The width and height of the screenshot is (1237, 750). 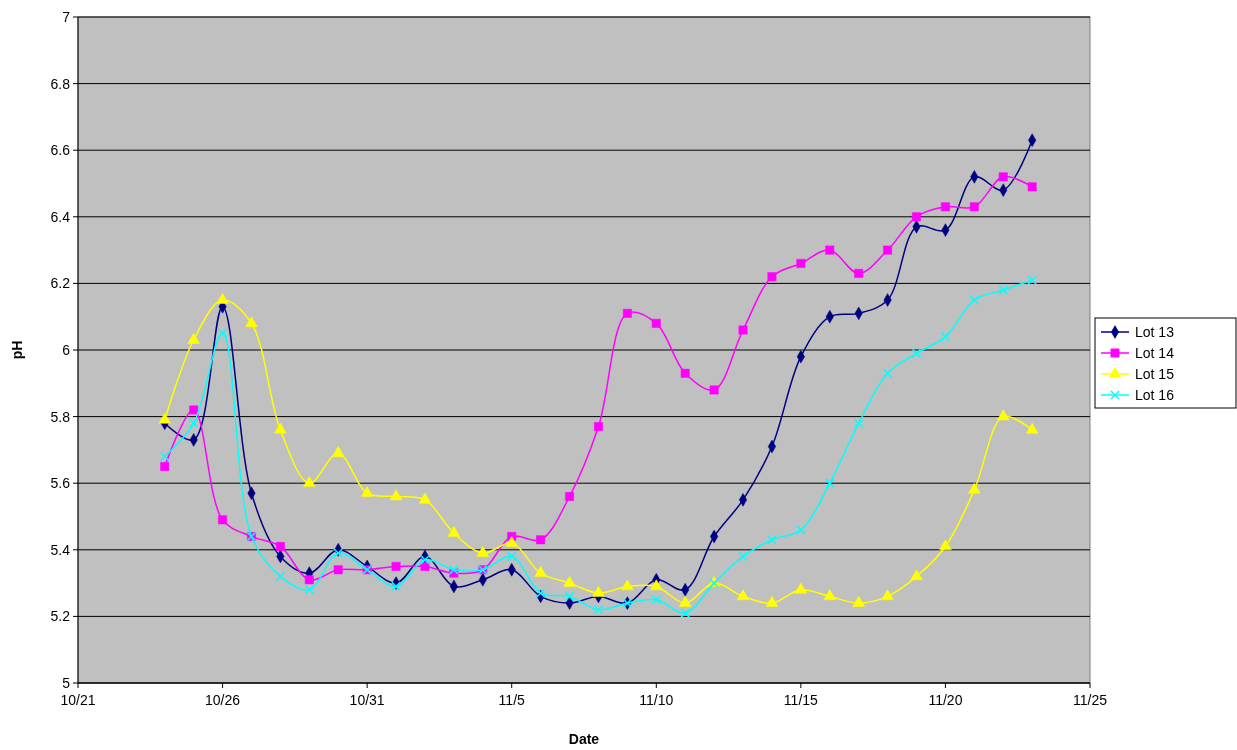 I want to click on legend-label: Lot 14, so click(x=1155, y=352).